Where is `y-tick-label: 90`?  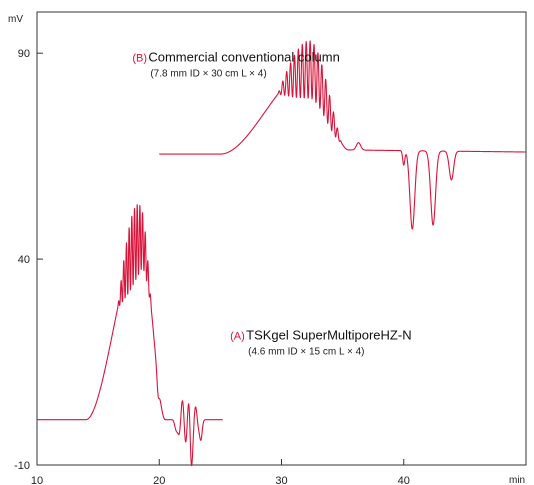
y-tick-label: 90 is located at coordinates (24, 54).